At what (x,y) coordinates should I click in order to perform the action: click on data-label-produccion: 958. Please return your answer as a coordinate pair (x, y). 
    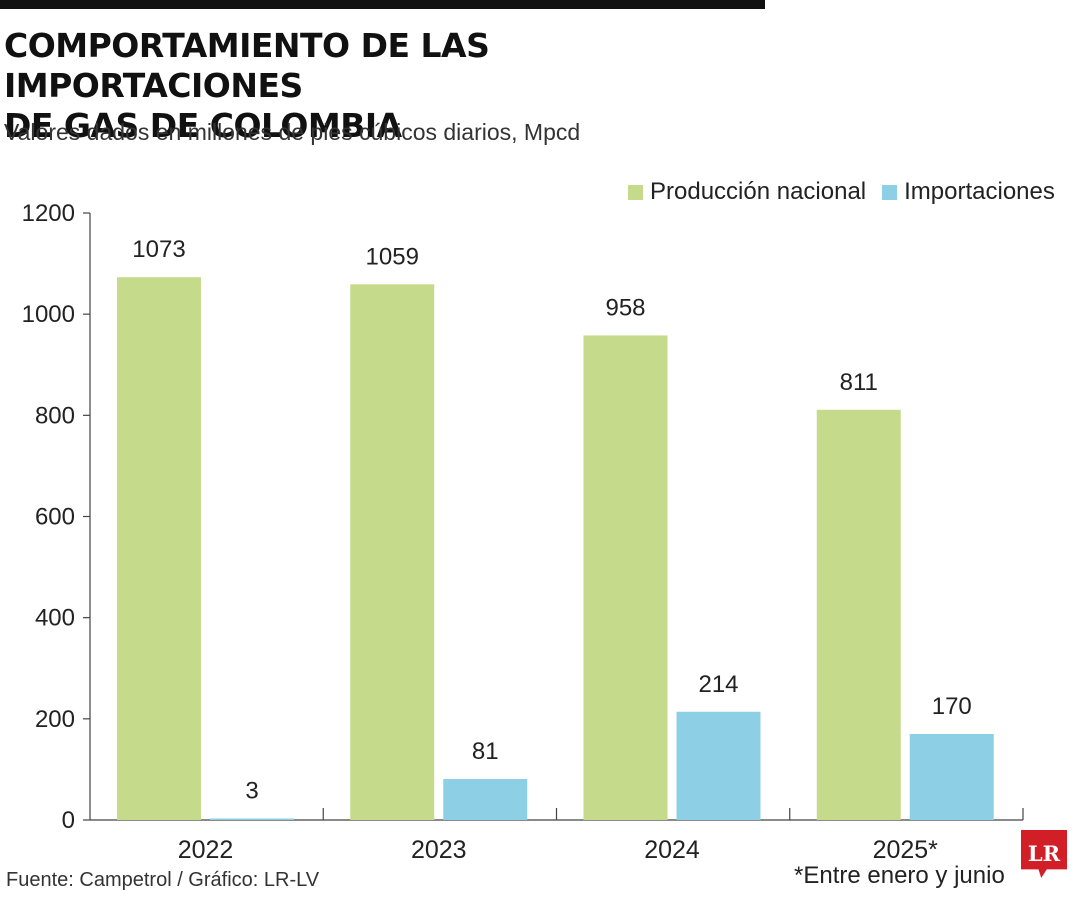
    Looking at the image, I should click on (625, 307).